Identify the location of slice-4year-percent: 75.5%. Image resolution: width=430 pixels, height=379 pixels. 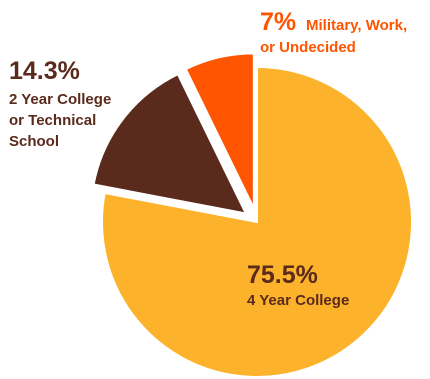
(282, 275).